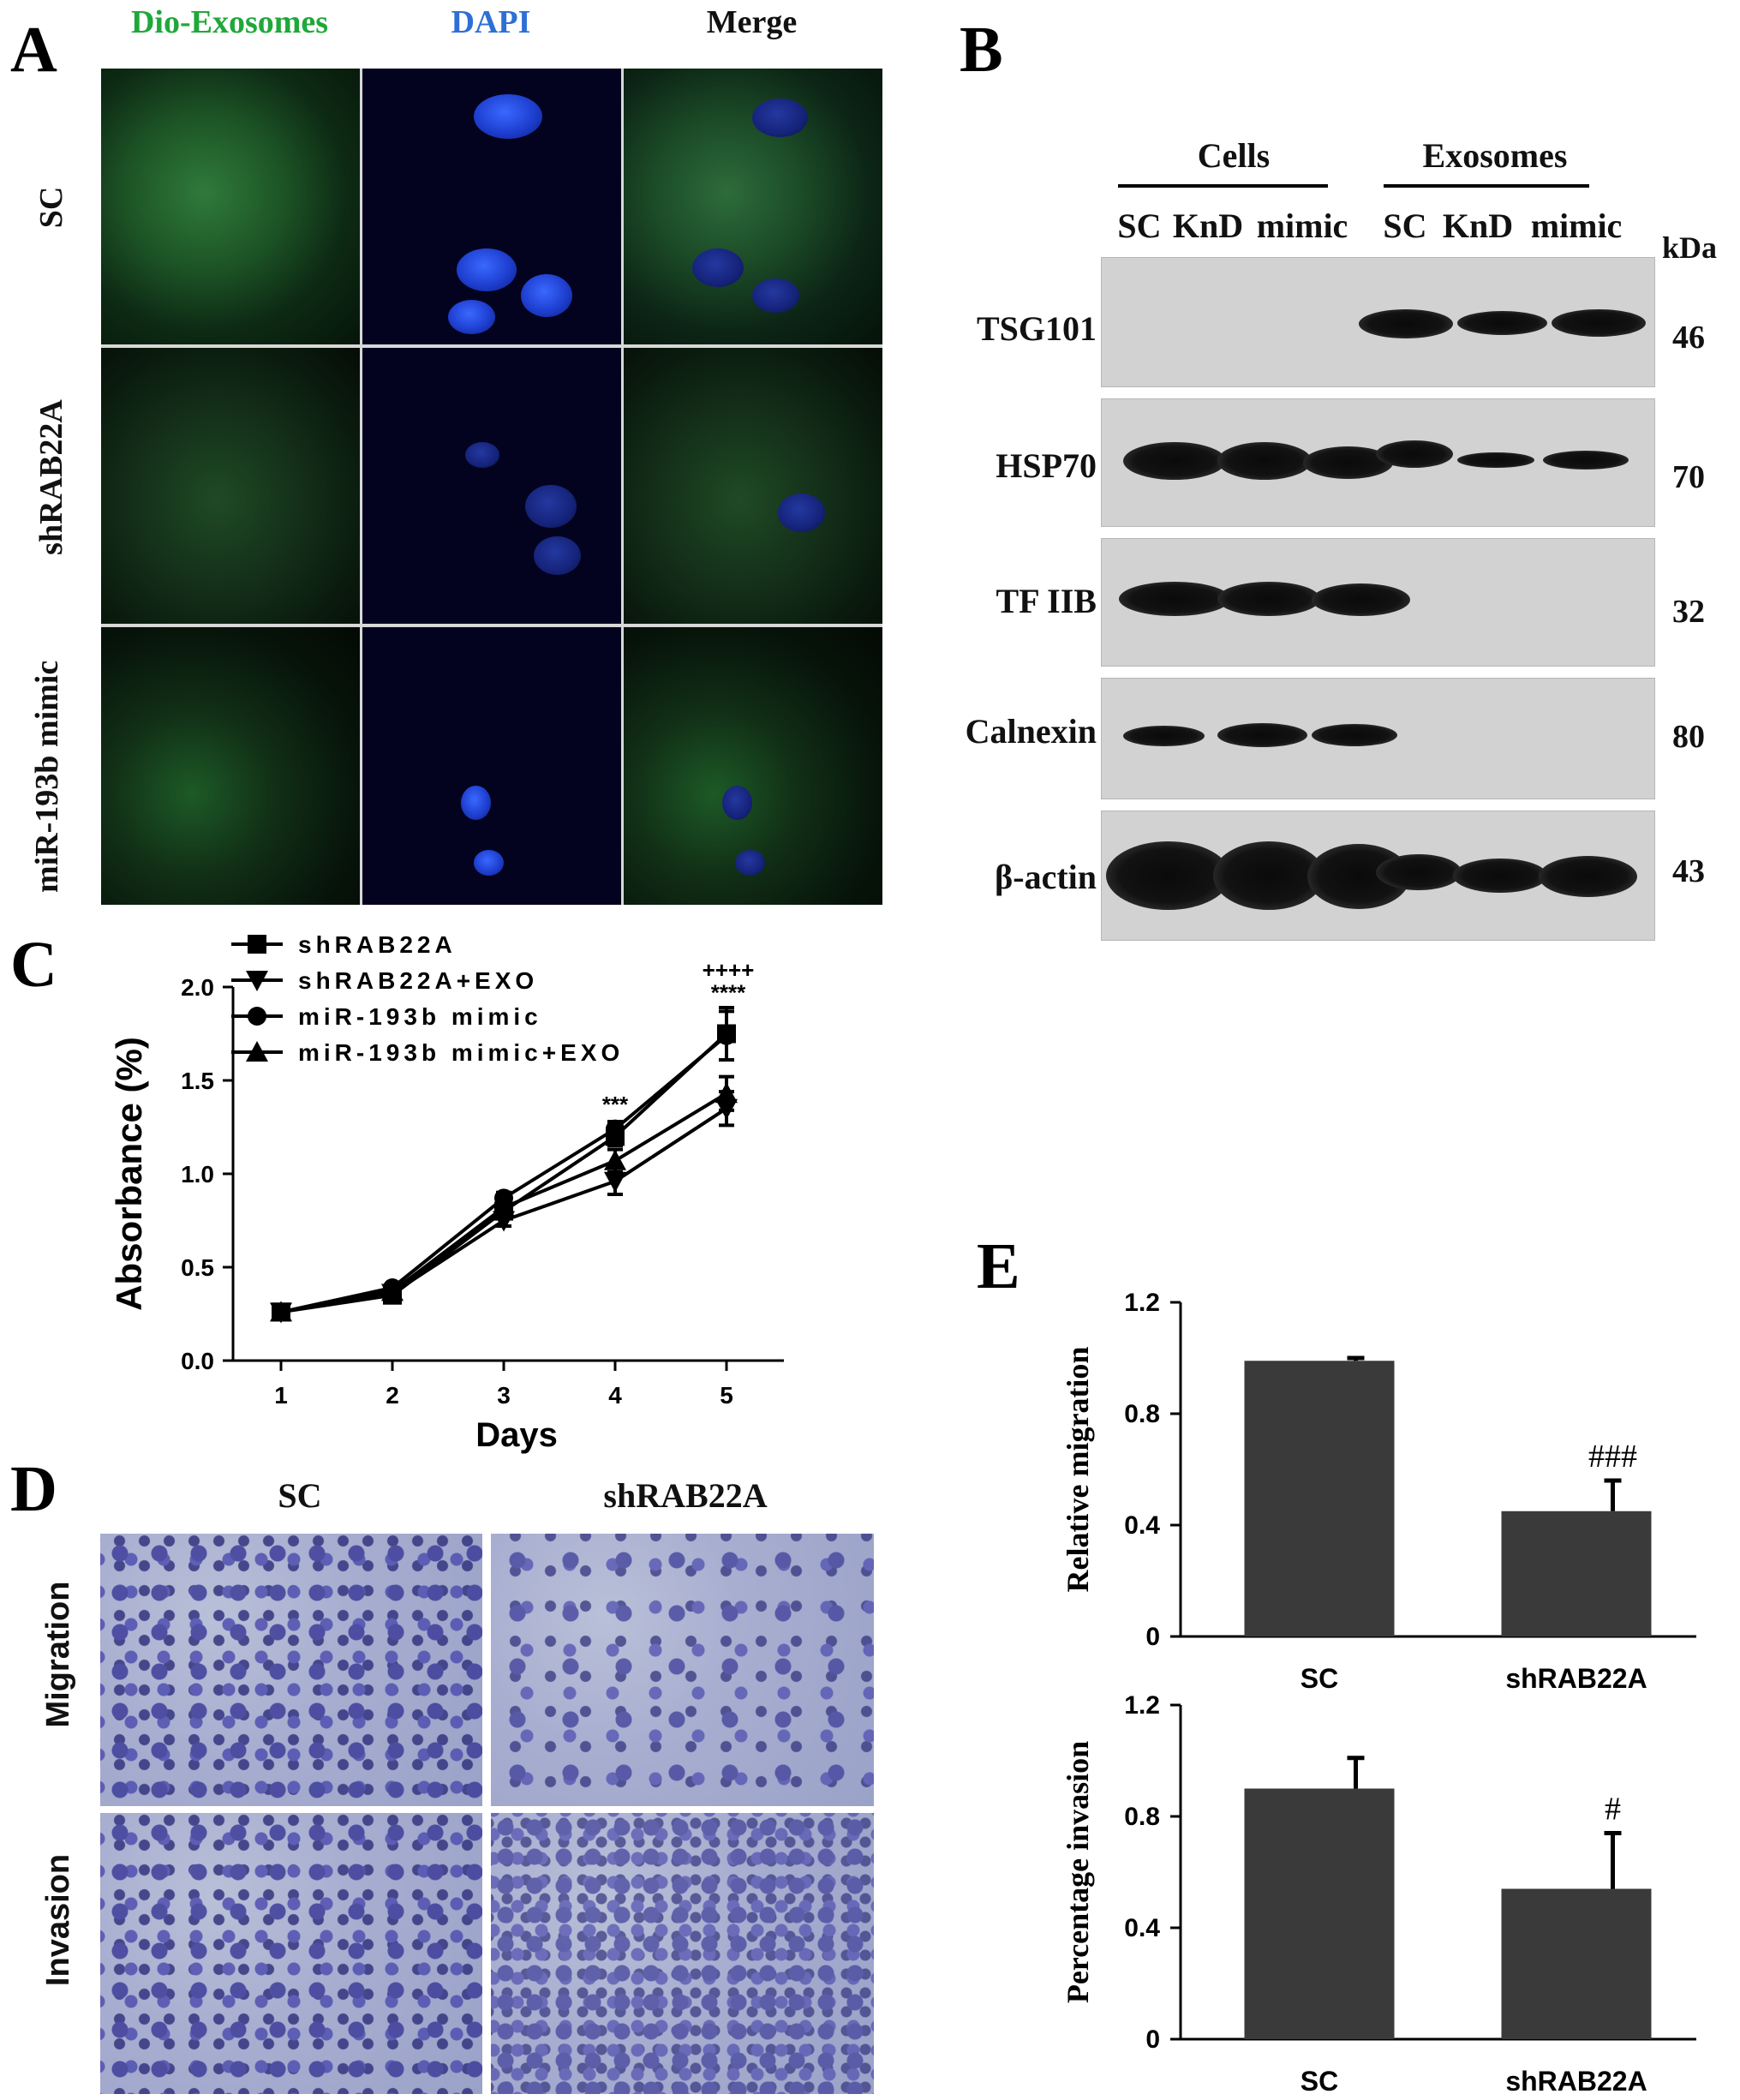 This screenshot has height=2100, width=1740. I want to click on significance-annotation: ###, so click(1612, 1457).